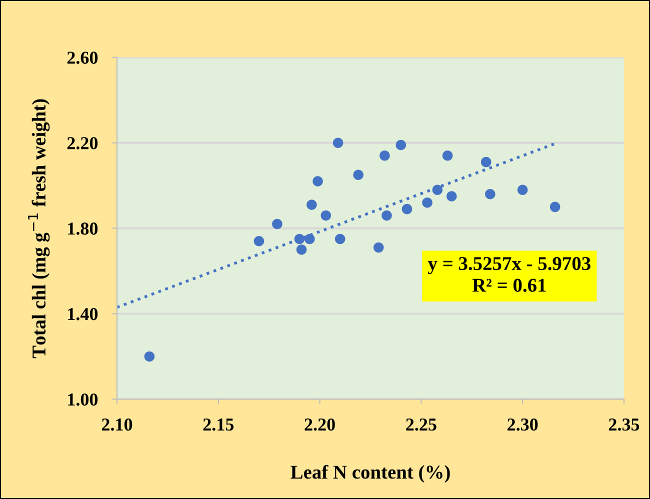 This screenshot has width=650, height=499. What do you see at coordinates (370, 473) in the screenshot?
I see `x-axis-title: Leaf N content (%)` at bounding box center [370, 473].